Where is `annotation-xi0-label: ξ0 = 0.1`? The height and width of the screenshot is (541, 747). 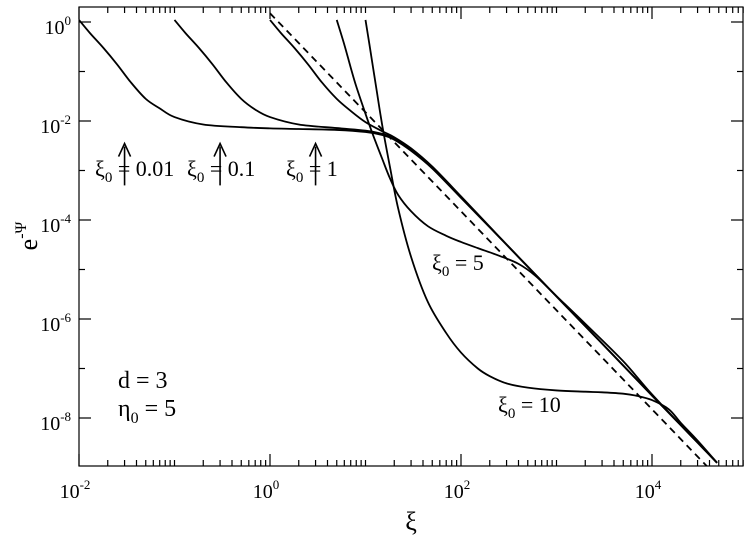
annotation-xi0-label: ξ0 = 0.1 is located at coordinates (221, 171).